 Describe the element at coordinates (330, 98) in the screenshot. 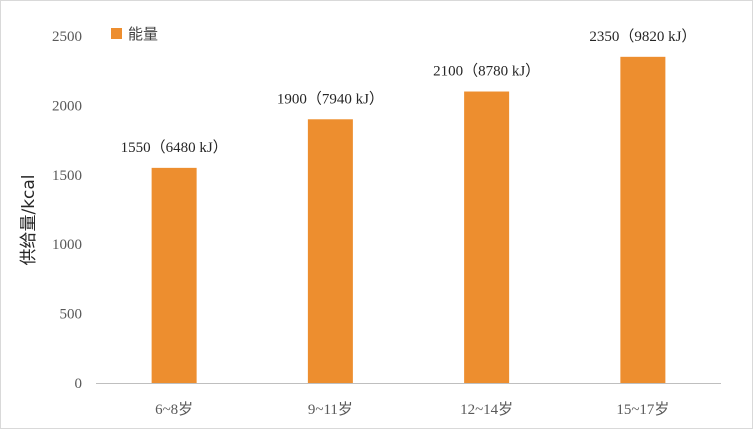

I see `data-label: 1900（7940 kJ）` at that location.